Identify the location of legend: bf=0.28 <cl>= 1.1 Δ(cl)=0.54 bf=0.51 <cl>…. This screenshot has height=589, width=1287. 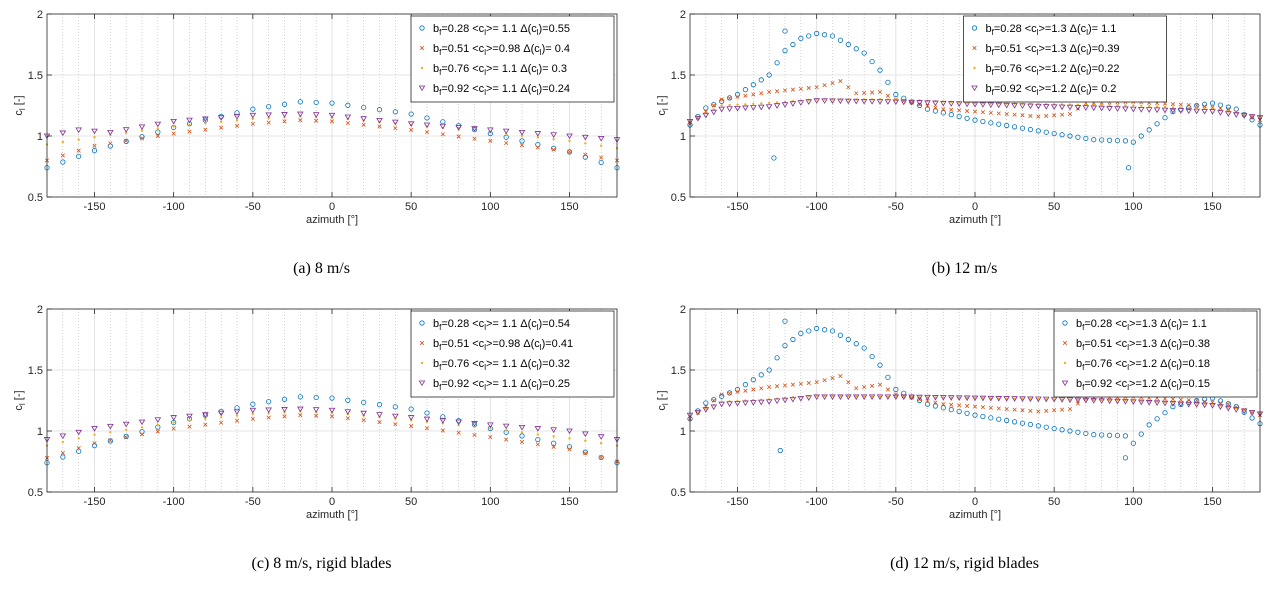
(512, 354).